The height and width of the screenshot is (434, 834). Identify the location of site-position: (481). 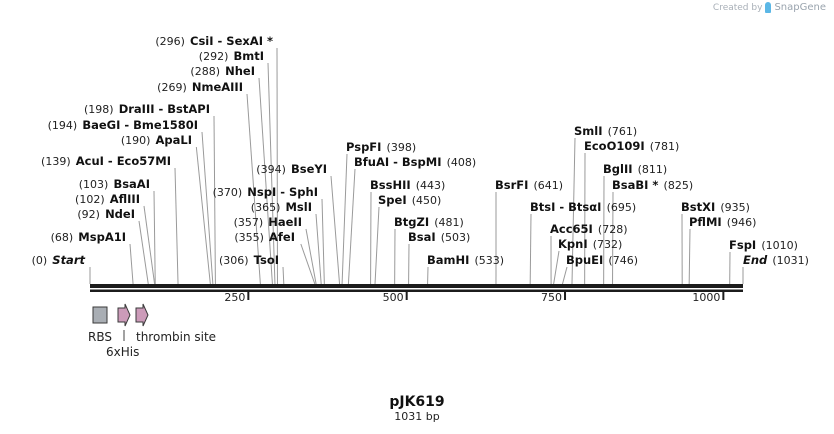
(449, 222).